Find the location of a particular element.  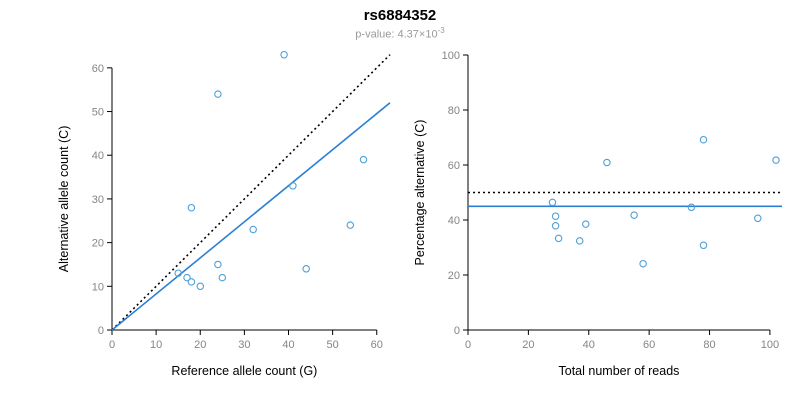

x-tick-label: 30 is located at coordinates (244, 345).